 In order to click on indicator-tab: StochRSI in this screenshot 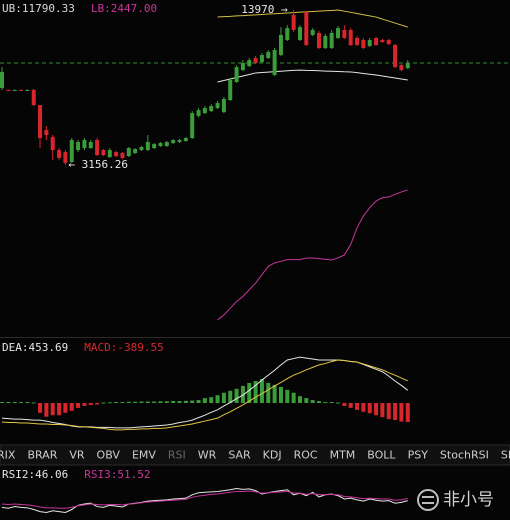, I will do `click(464, 455)`.